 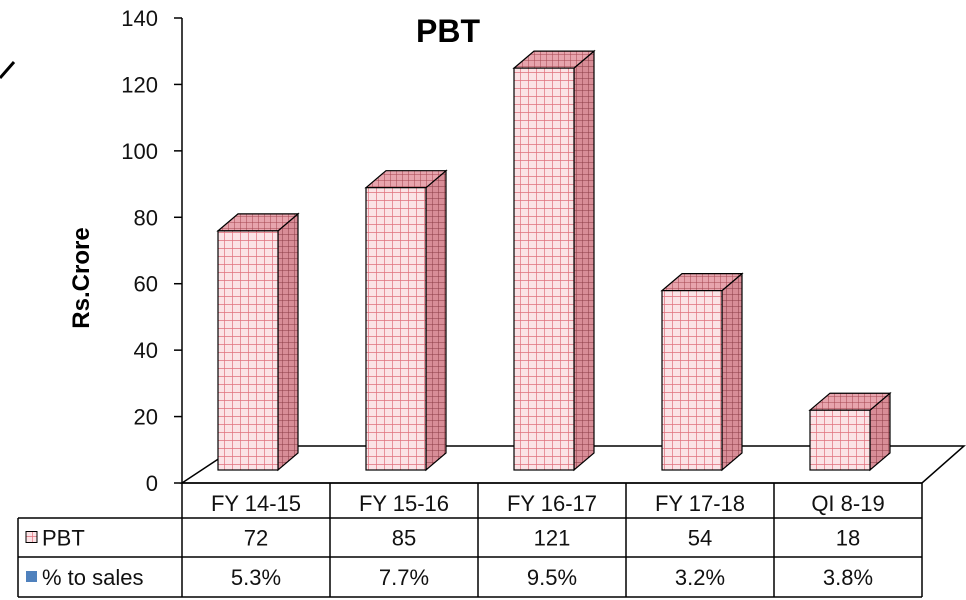 I want to click on y-tick-label: 140, so click(x=139, y=18).